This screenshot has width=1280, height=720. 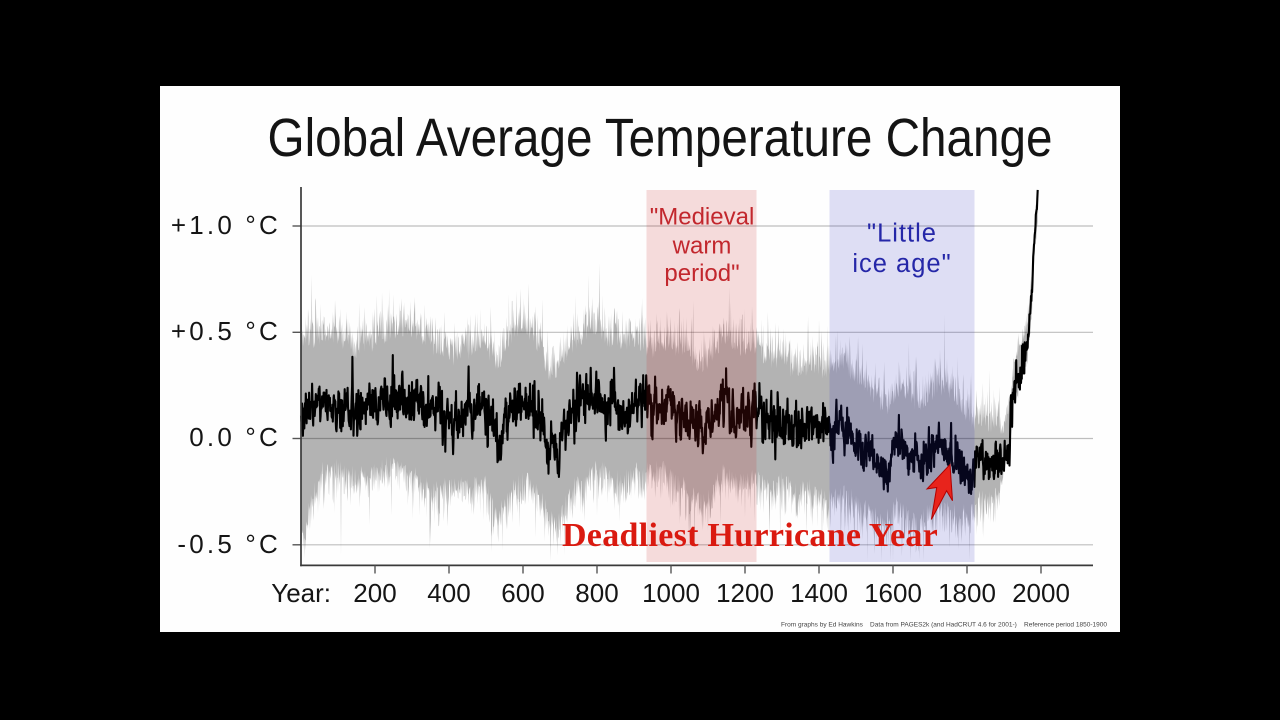 What do you see at coordinates (301, 593) in the screenshot?
I see `svg-text: Year:` at bounding box center [301, 593].